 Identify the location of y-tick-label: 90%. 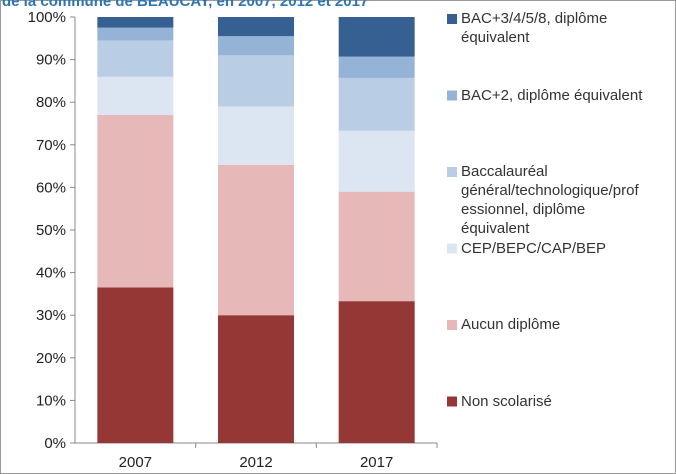
(51, 60).